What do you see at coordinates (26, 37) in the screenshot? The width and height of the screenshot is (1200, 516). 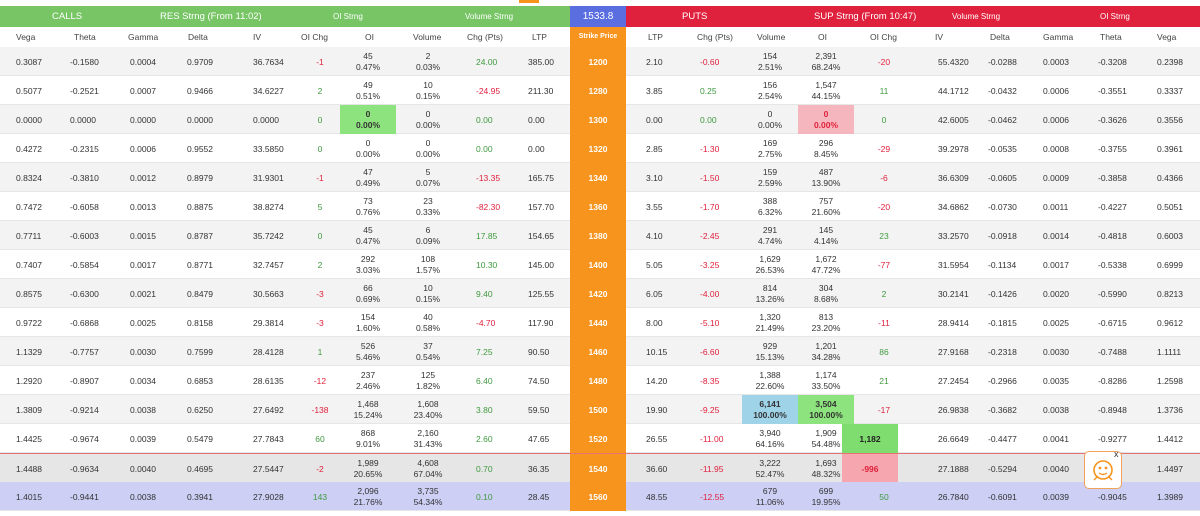 I see `col-calls-vega: Vega` at bounding box center [26, 37].